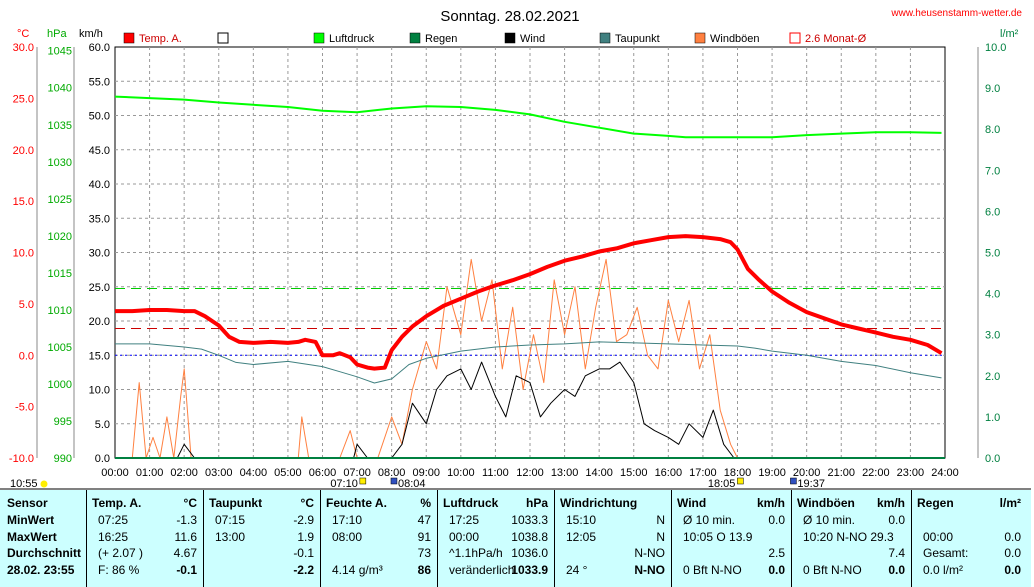  I want to click on sunset-full-marker, so click(793, 481).